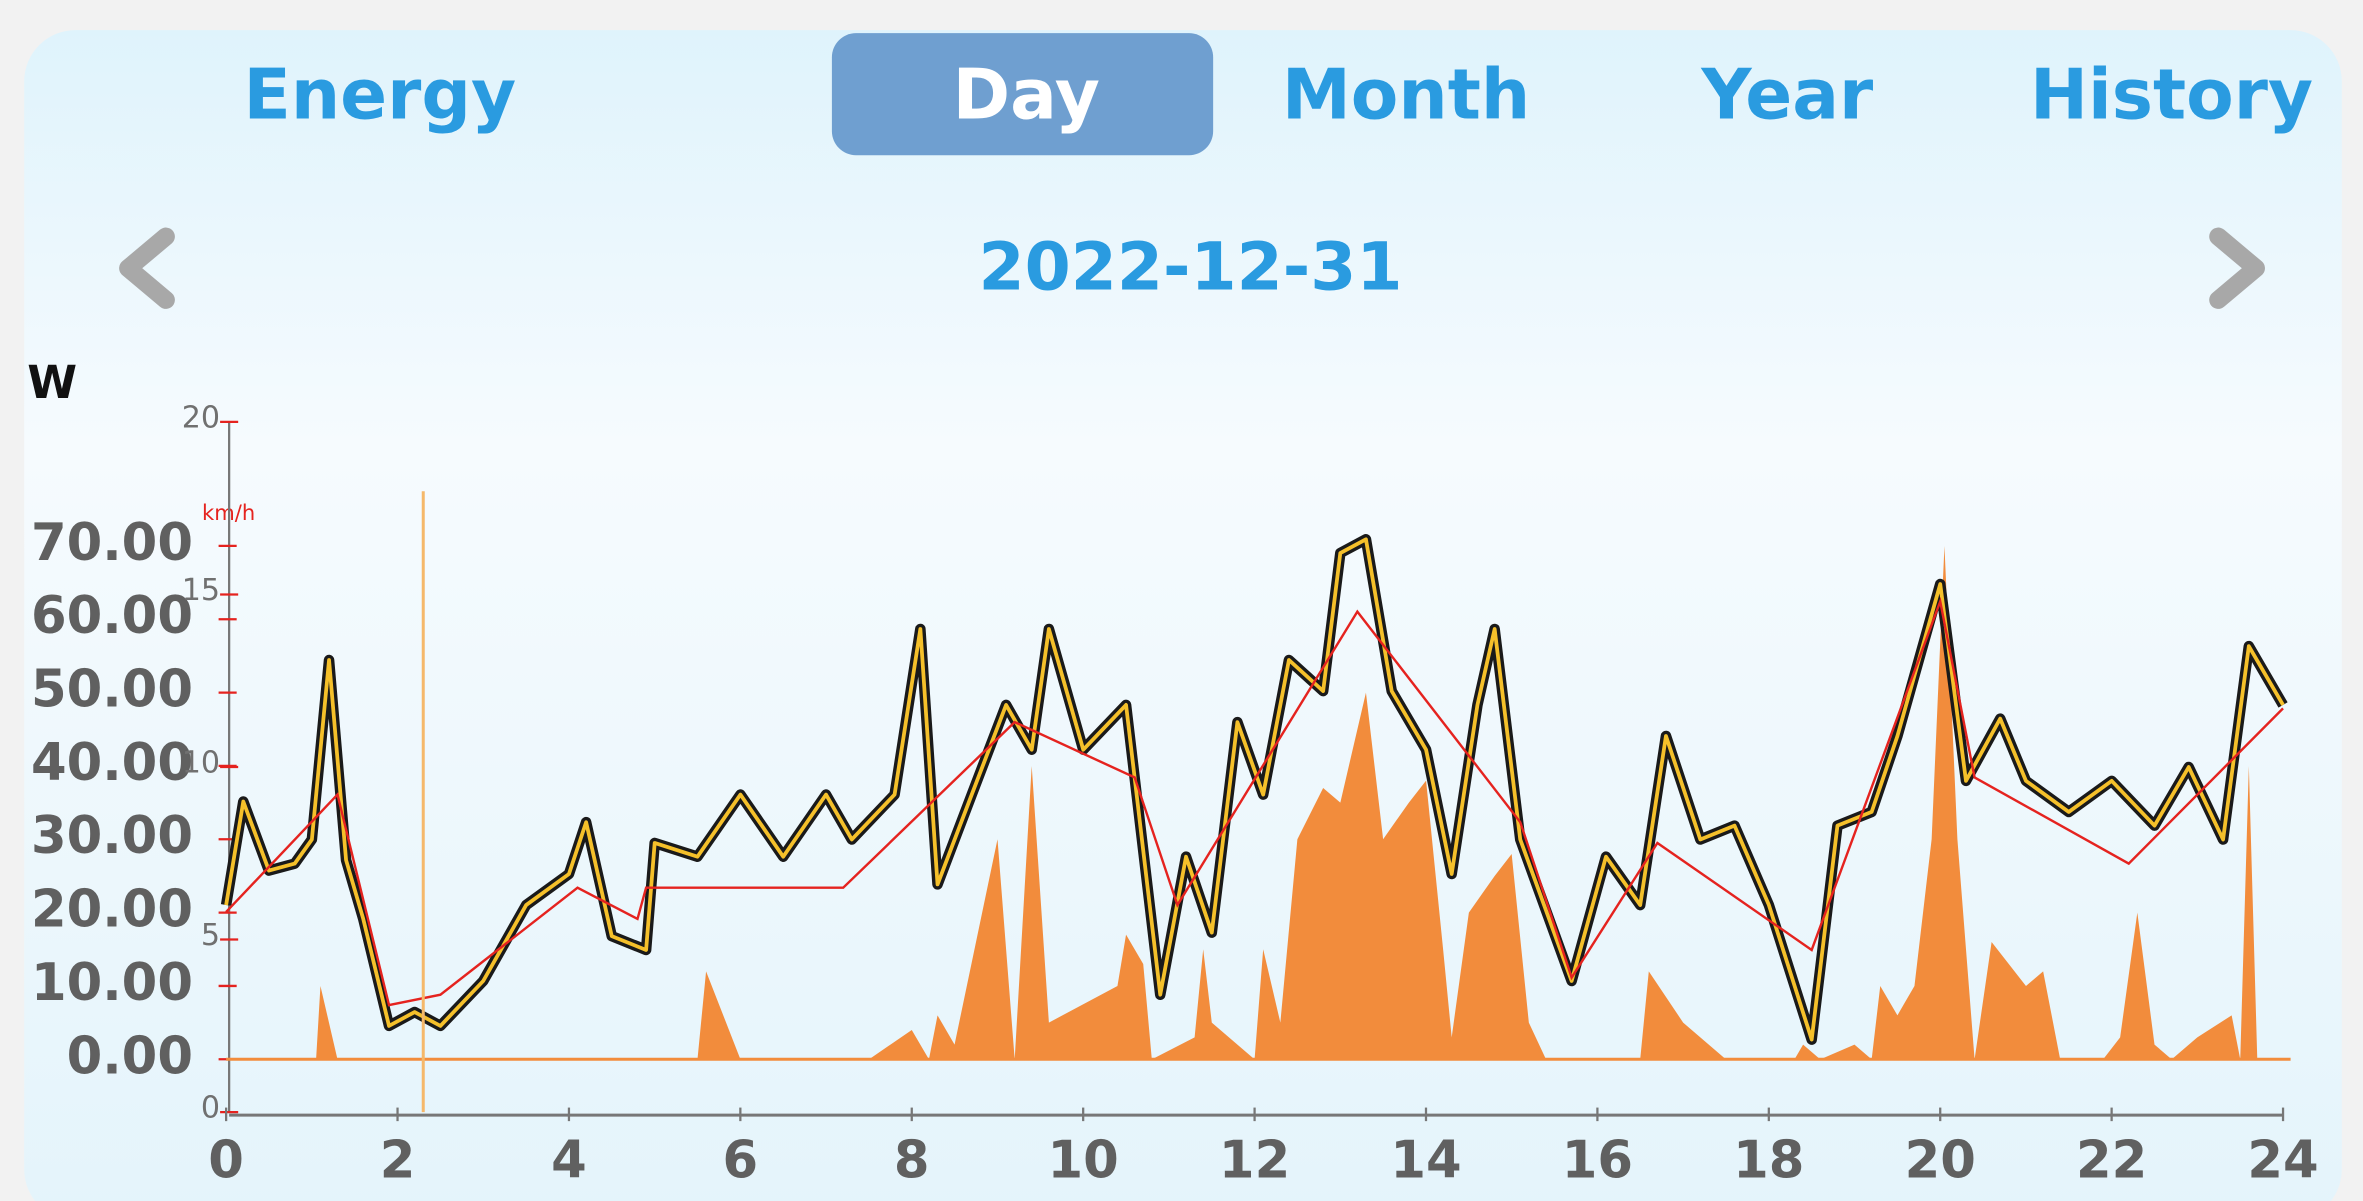  Describe the element at coordinates (112, 690) in the screenshot. I see `y-tick-label: 50.00` at that location.